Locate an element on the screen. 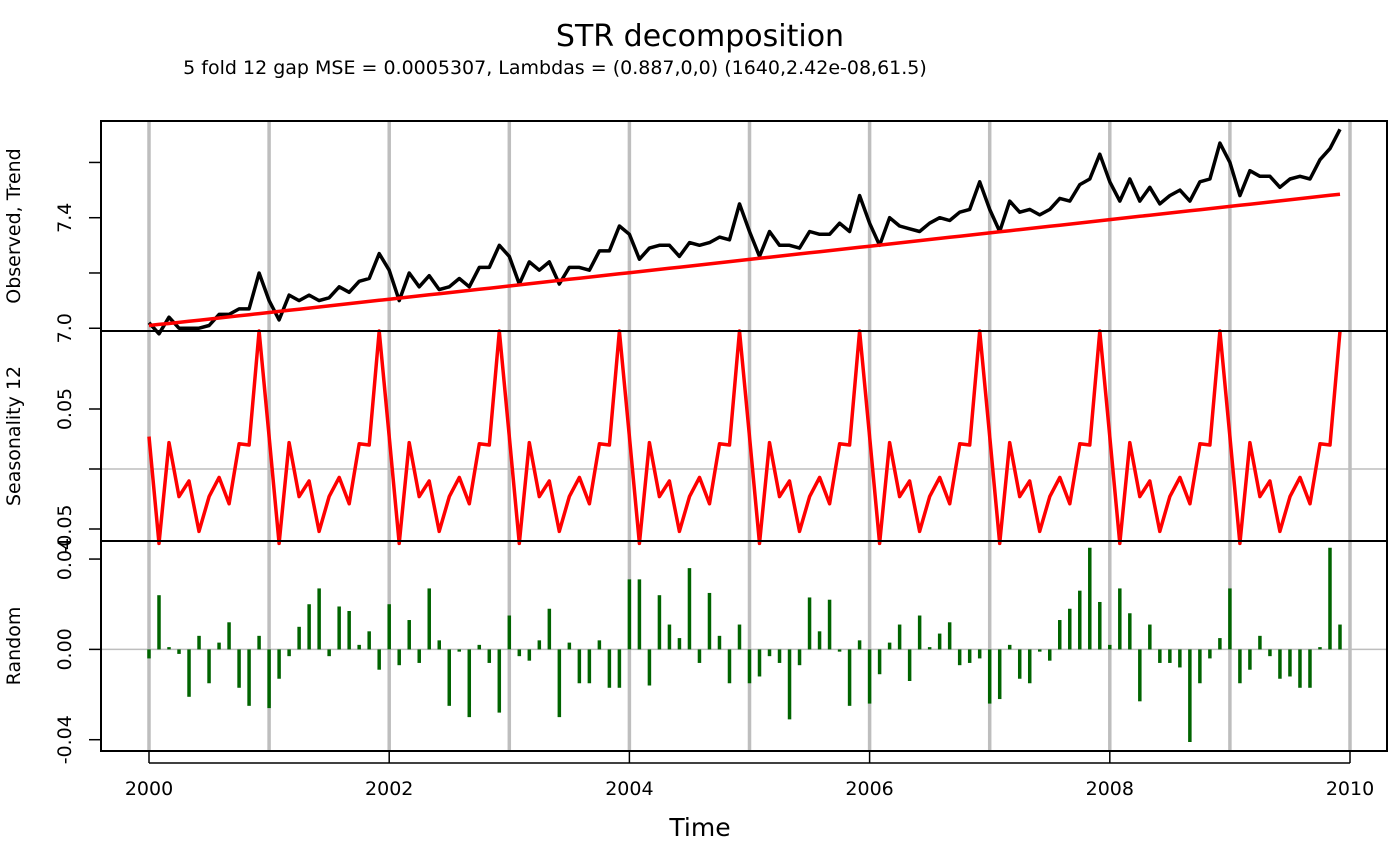  y-tick-label: -0.05 is located at coordinates (65, 528).